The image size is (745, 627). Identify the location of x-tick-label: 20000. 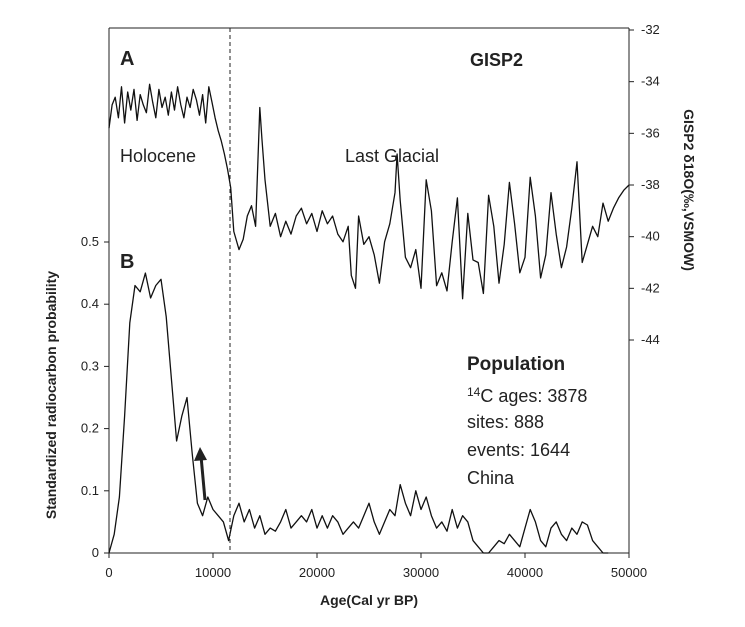
(317, 572).